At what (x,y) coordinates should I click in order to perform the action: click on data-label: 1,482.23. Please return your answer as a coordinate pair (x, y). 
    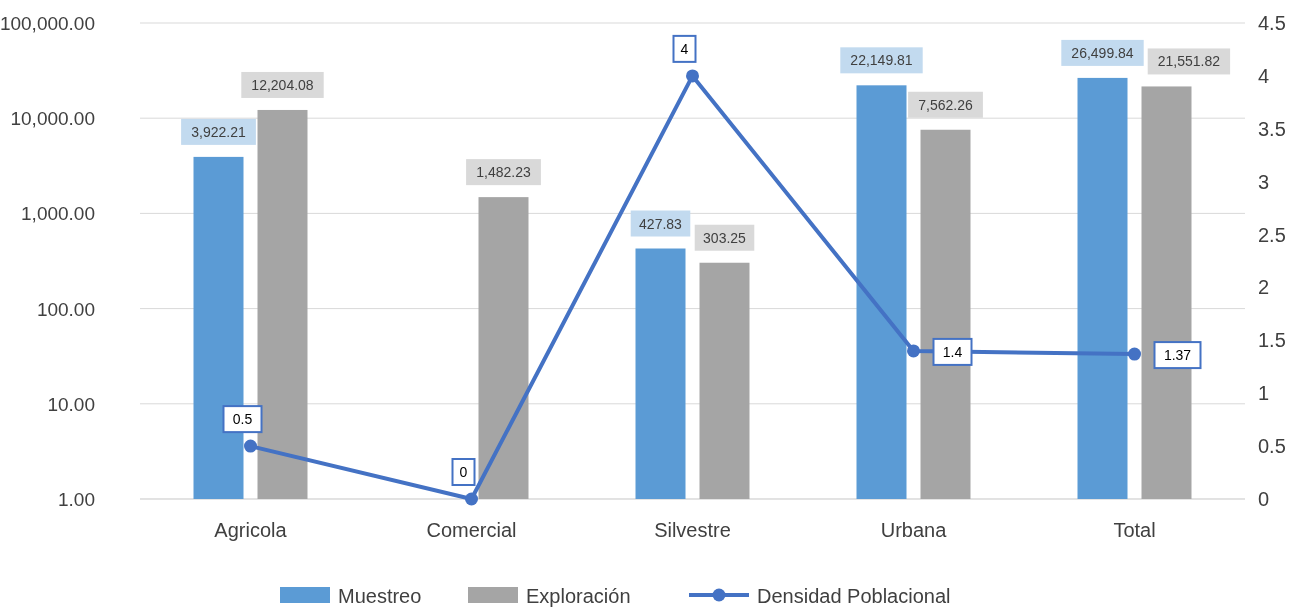
    Looking at the image, I should click on (503, 172).